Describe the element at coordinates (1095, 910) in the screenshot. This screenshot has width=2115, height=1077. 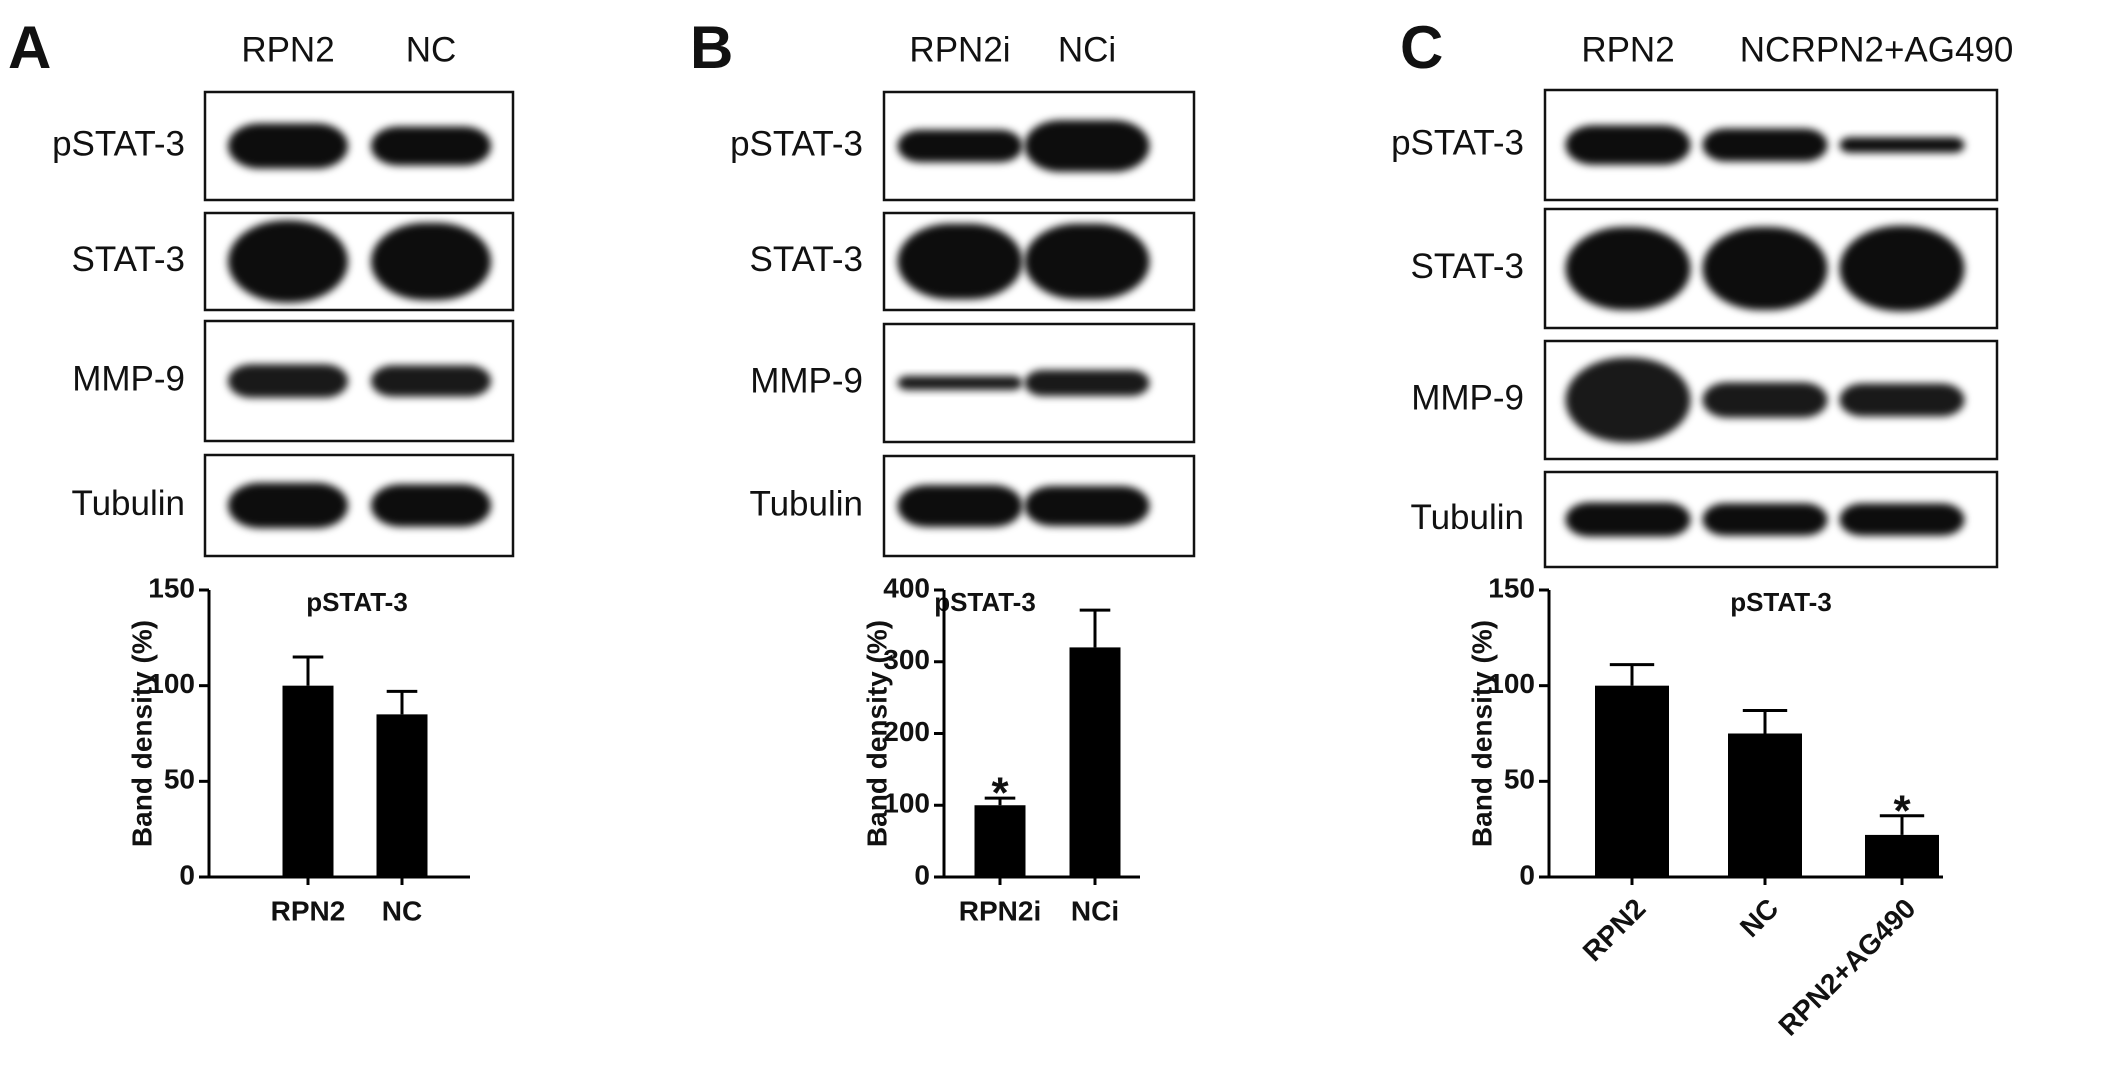
I see `x-tick-label: NCi` at that location.